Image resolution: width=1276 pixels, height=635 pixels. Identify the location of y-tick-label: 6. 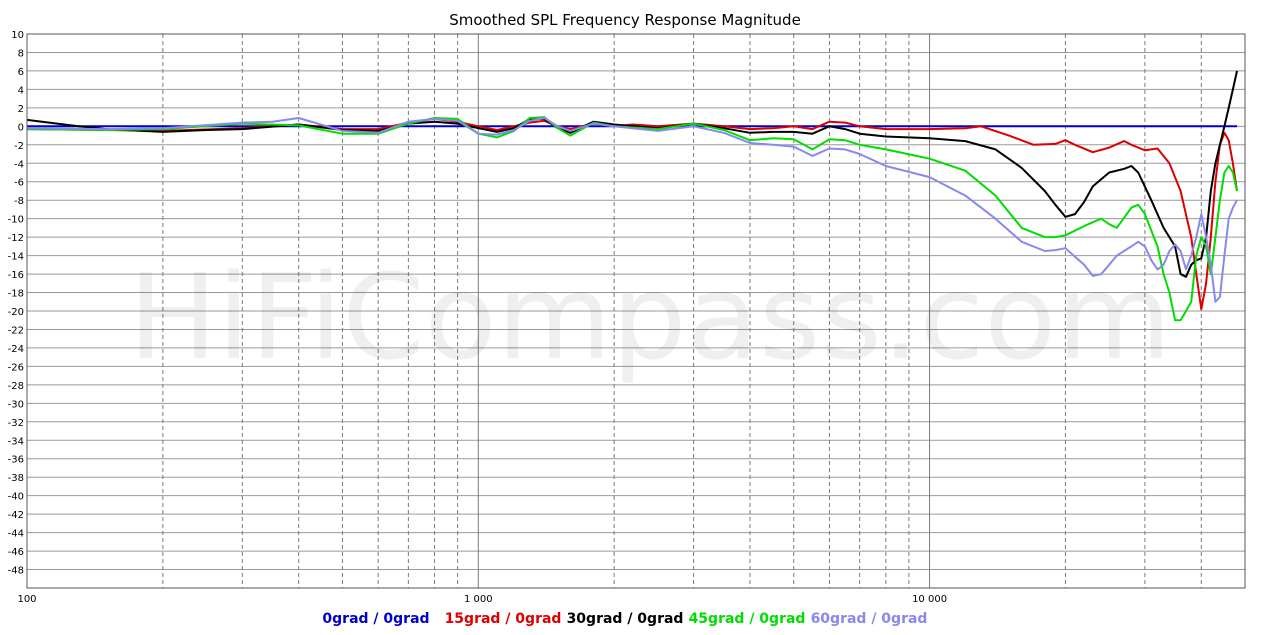
(21, 72).